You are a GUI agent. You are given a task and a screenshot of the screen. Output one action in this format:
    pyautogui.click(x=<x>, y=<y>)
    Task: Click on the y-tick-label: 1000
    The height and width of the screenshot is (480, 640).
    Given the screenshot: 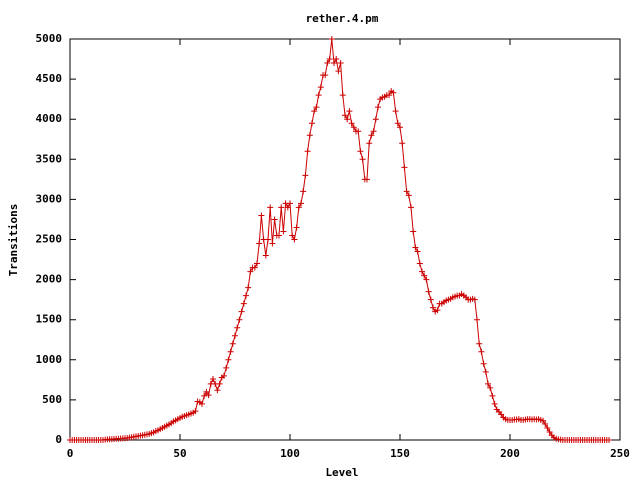 What is the action you would take?
    pyautogui.click(x=49, y=359)
    